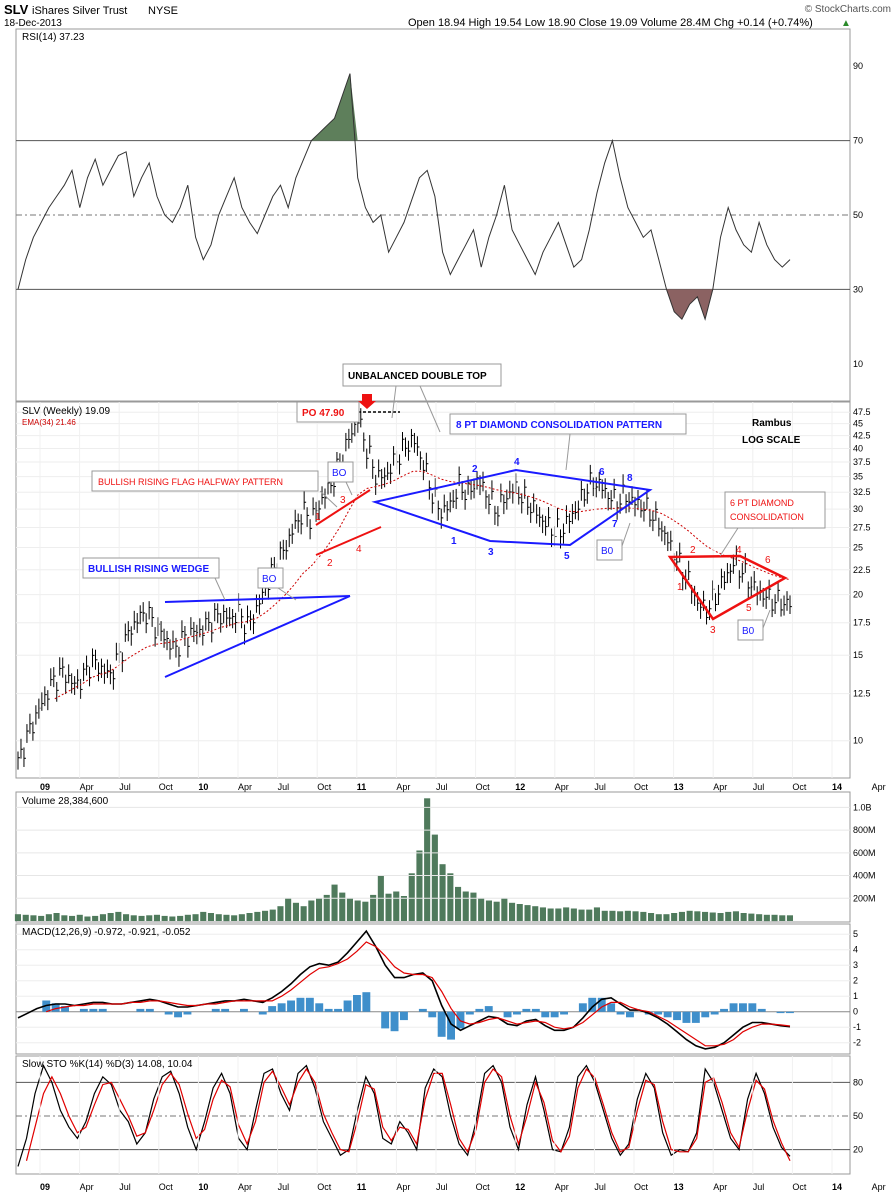  I want to click on sto-k-line, so click(404, 1115).